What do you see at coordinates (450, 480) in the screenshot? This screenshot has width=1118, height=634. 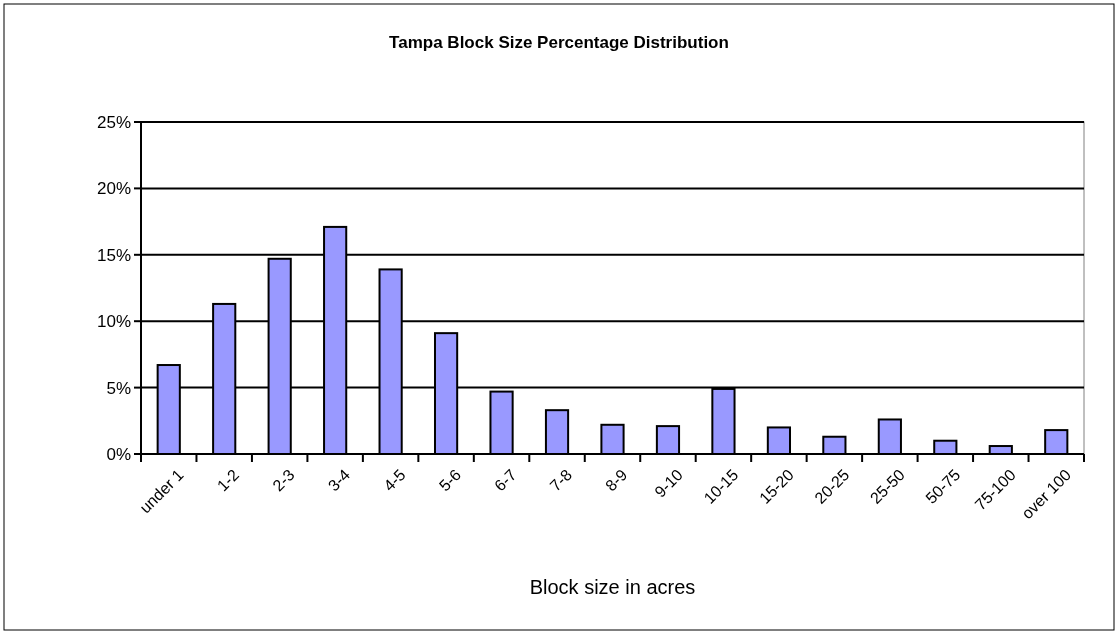 I see `x-tick-label: 5-6` at bounding box center [450, 480].